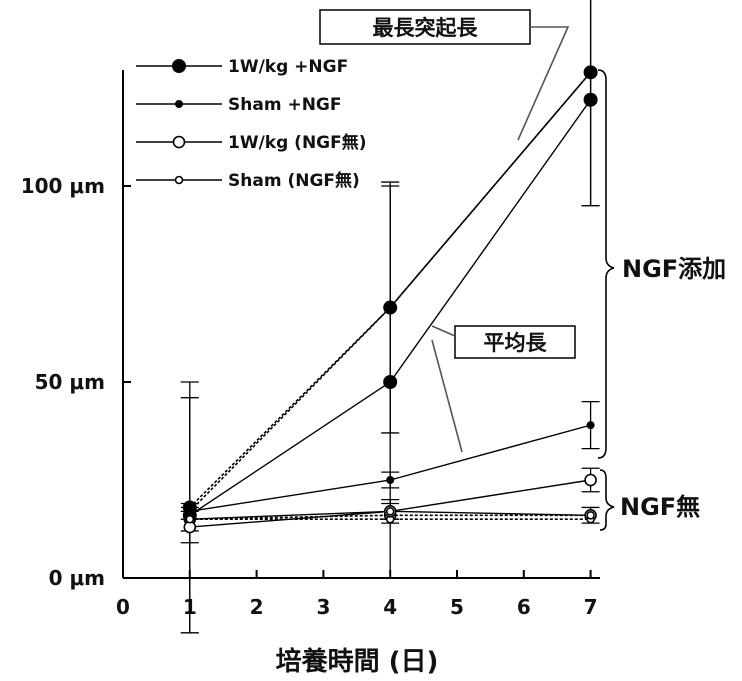 This screenshot has width=742, height=681. What do you see at coordinates (70, 382) in the screenshot?
I see `y-tick-label: 50 μm` at bounding box center [70, 382].